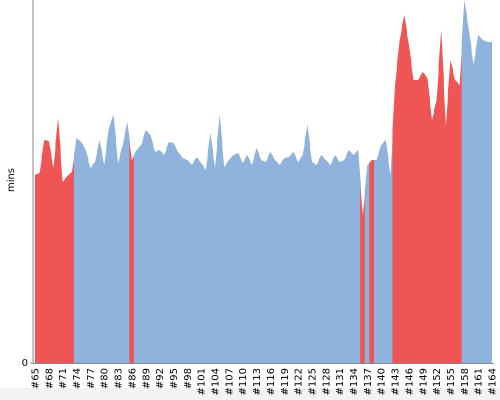 The image size is (500, 400). What do you see at coordinates (299, 381) in the screenshot?
I see `x-tick-label: #122` at bounding box center [299, 381].